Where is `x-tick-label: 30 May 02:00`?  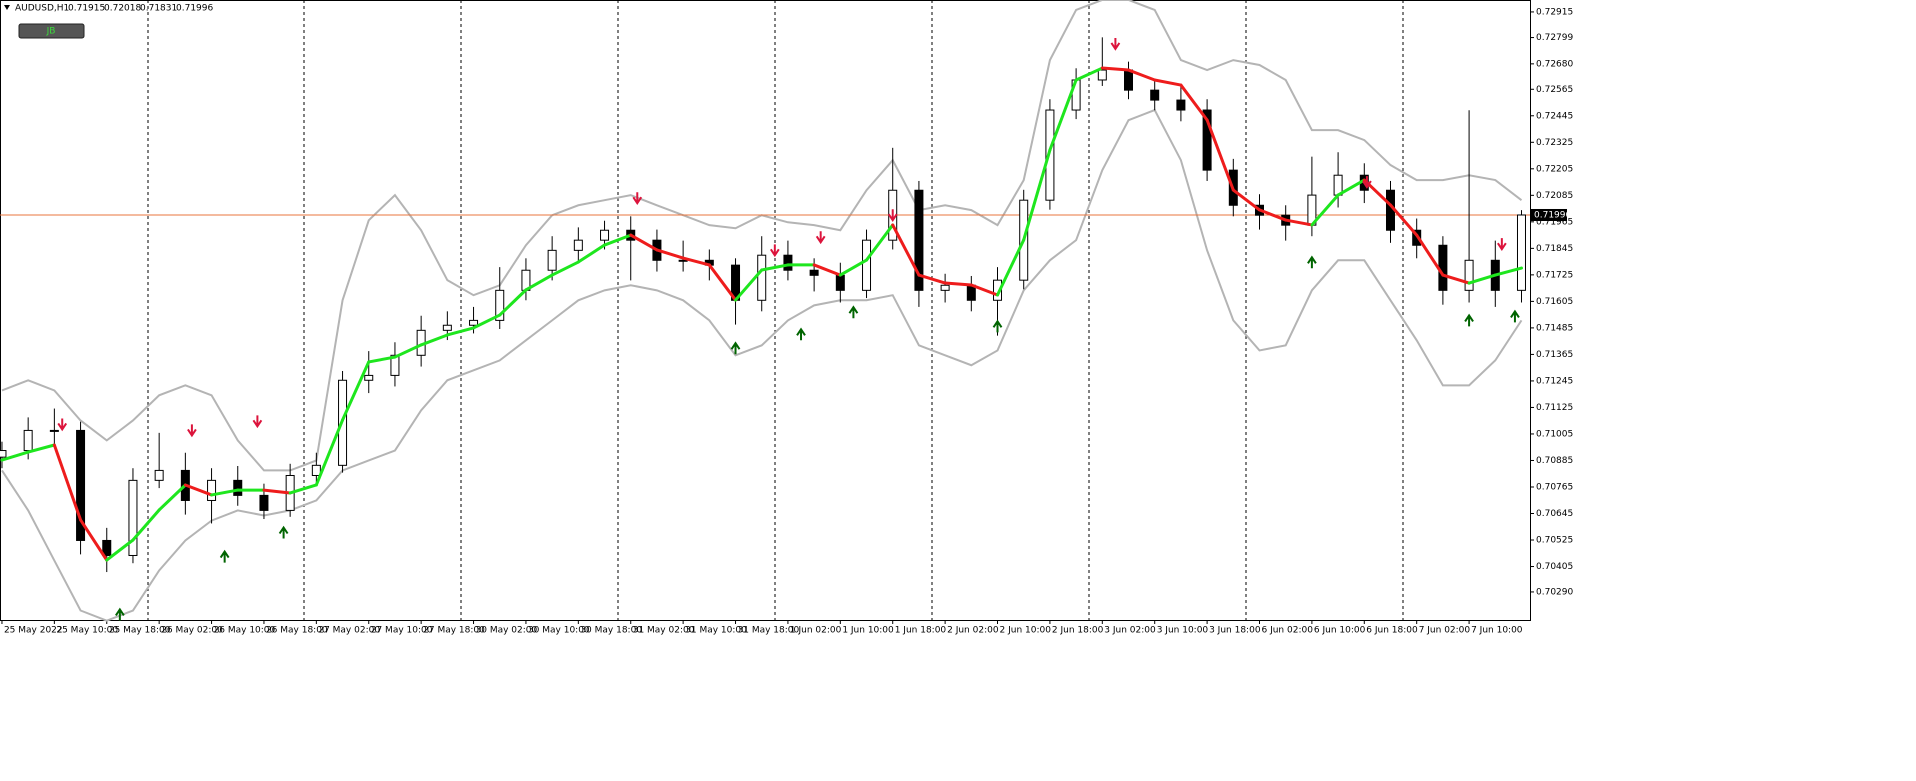 x-tick-label: 30 May 02:00 is located at coordinates (507, 631).